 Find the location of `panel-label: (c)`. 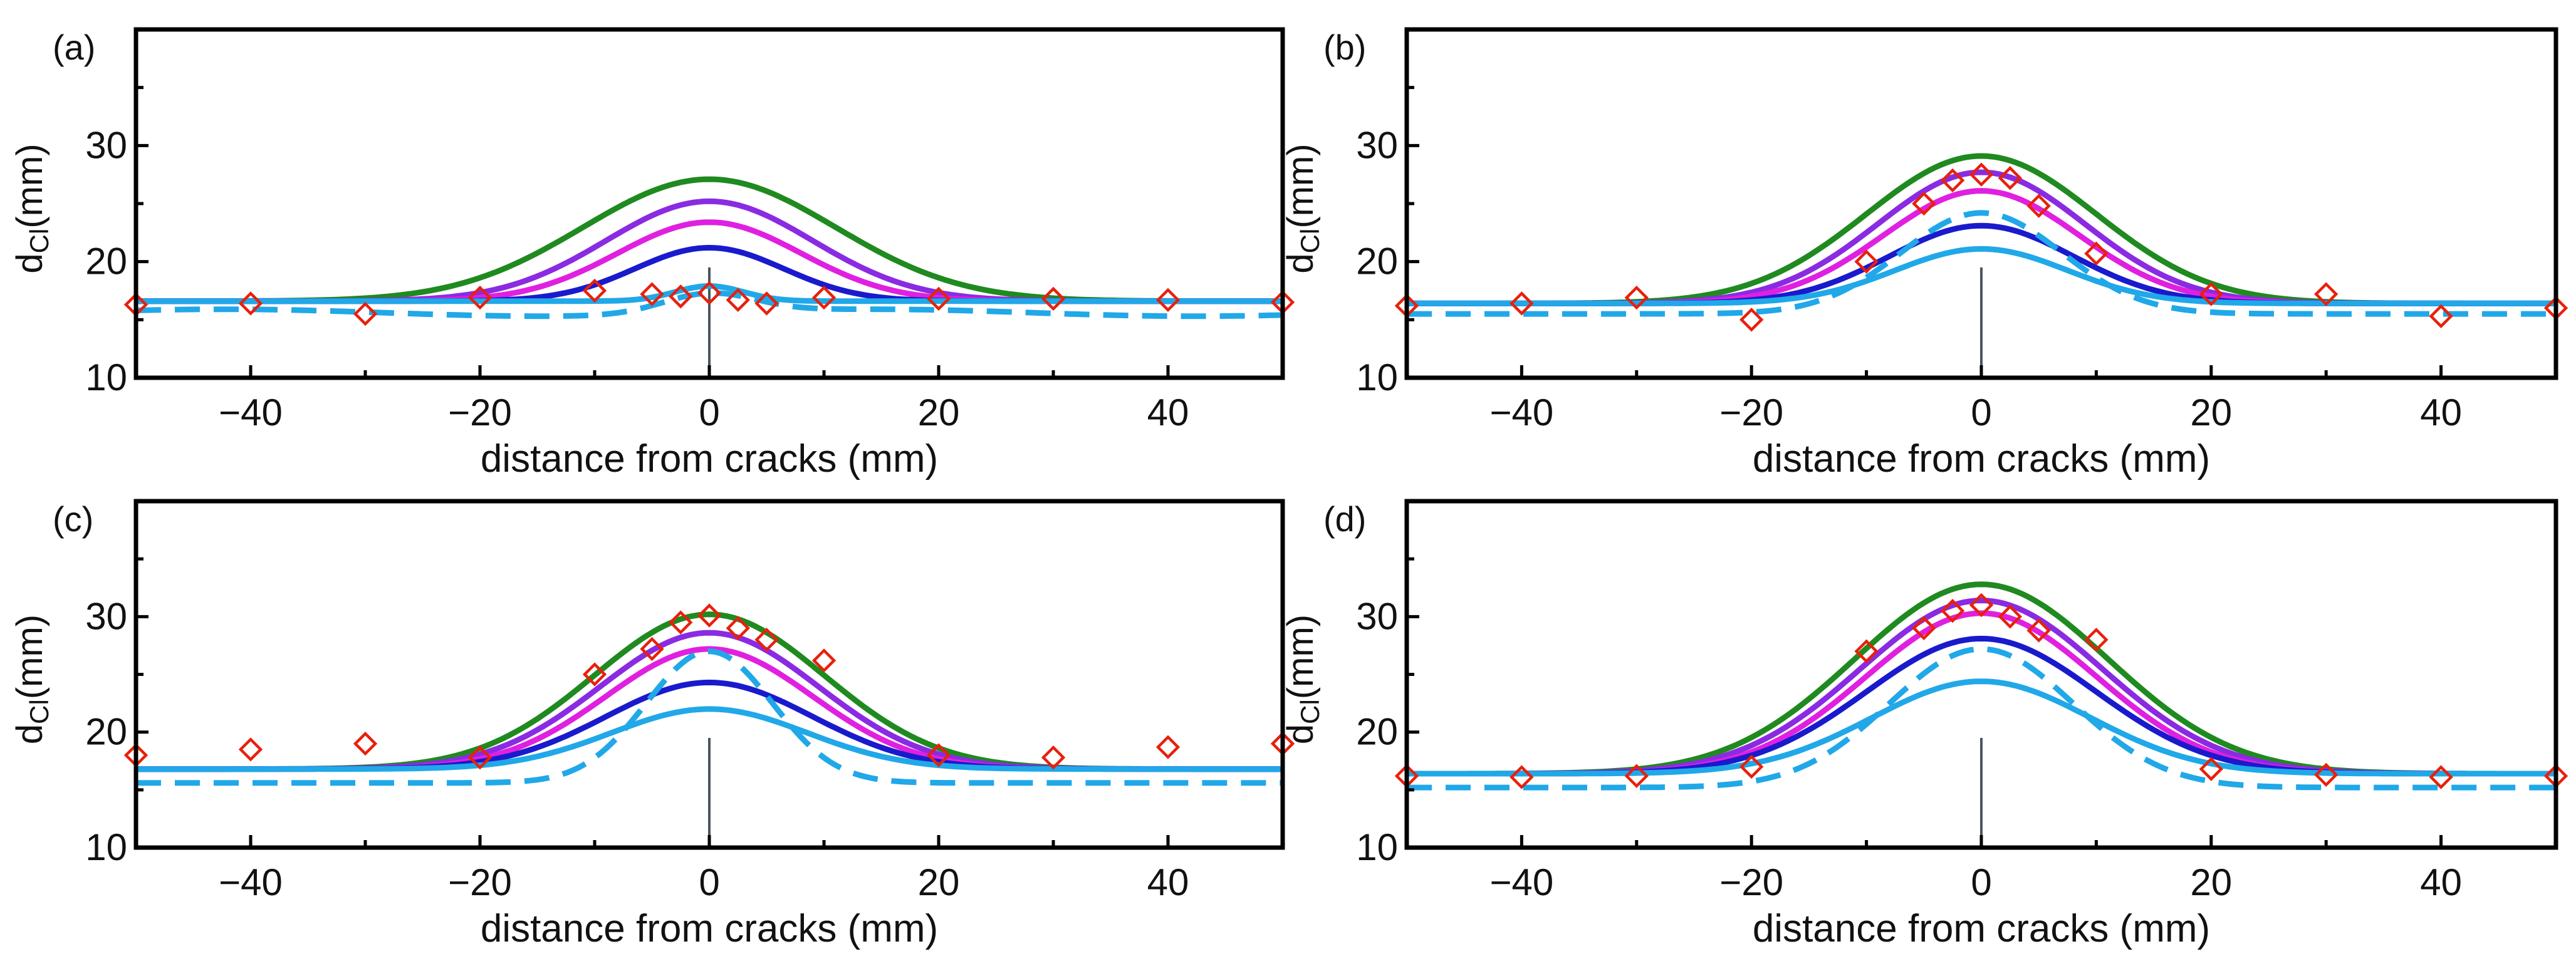

panel-label: (c) is located at coordinates (73, 519).